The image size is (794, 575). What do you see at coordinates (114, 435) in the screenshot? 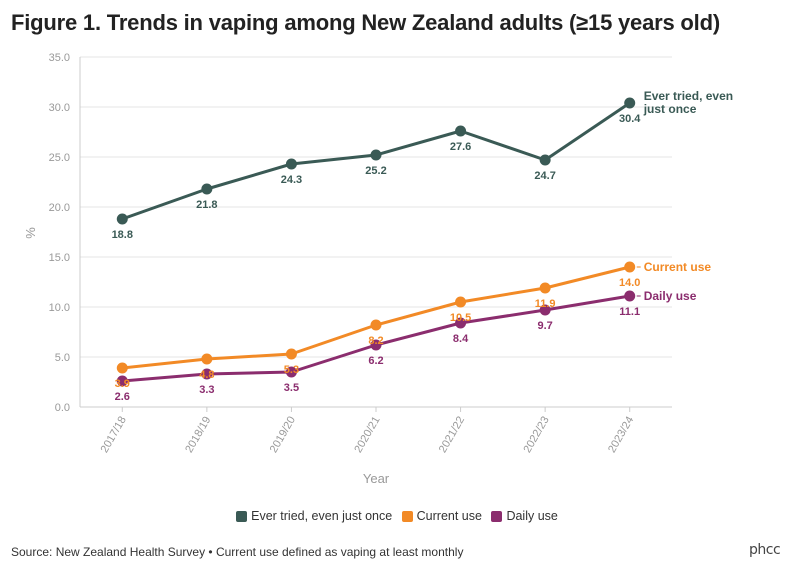
I see `x-tick-label: 2017/18` at bounding box center [114, 435].